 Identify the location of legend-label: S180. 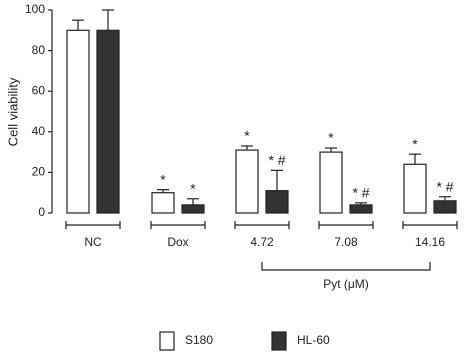
(199, 340).